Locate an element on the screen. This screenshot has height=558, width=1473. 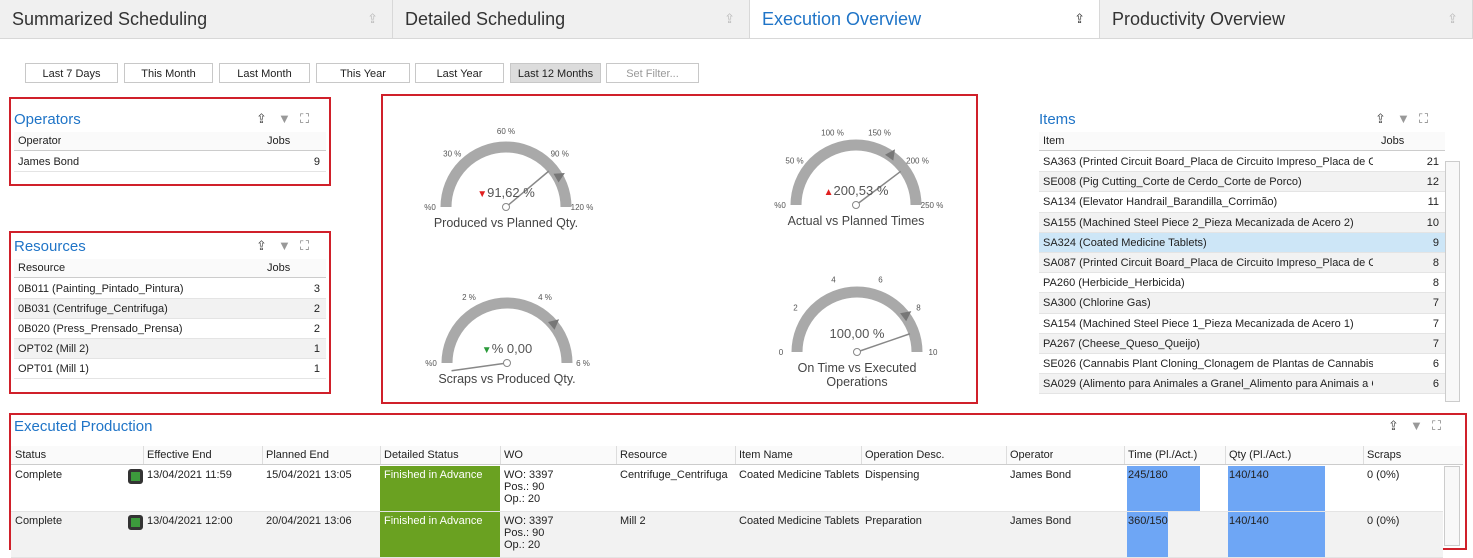
column-header: Time (Pl./Act.) is located at coordinates (1163, 455).